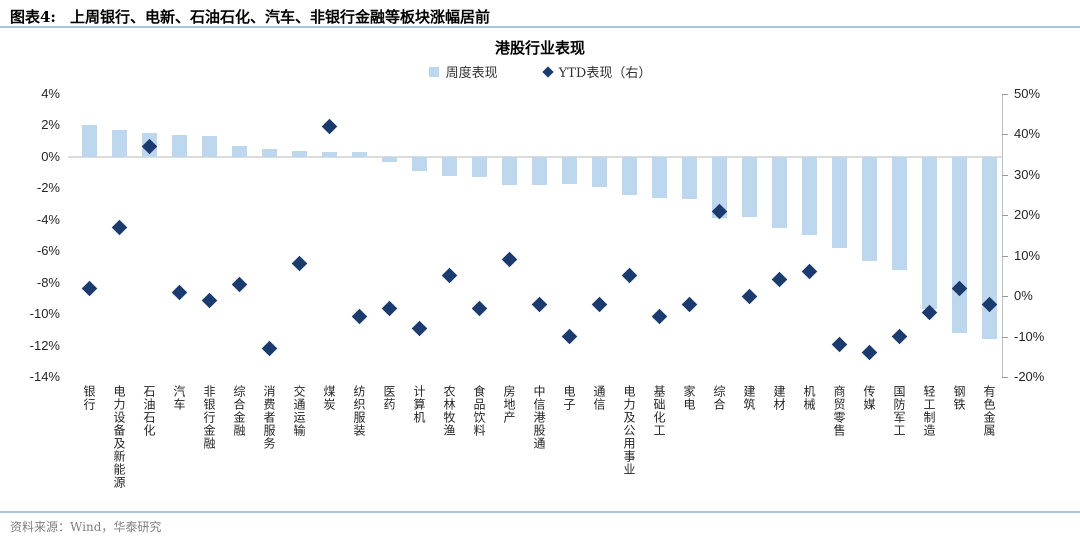 Image resolution: width=1080 pixels, height=539 pixels. What do you see at coordinates (539, 417) in the screenshot?
I see `x-axis-label: 中信港股通` at bounding box center [539, 417].